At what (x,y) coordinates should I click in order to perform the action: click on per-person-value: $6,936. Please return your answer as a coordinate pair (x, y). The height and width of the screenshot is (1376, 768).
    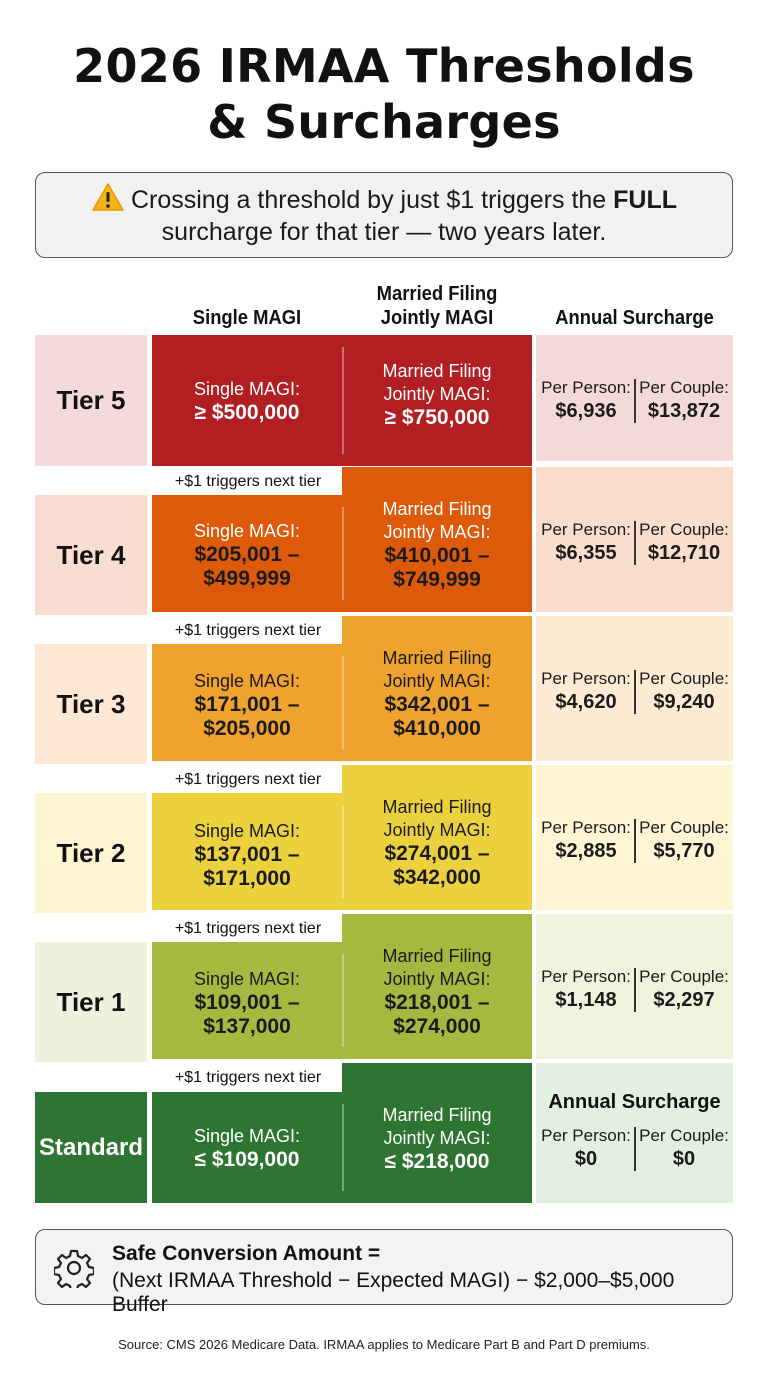
    Looking at the image, I should click on (586, 411).